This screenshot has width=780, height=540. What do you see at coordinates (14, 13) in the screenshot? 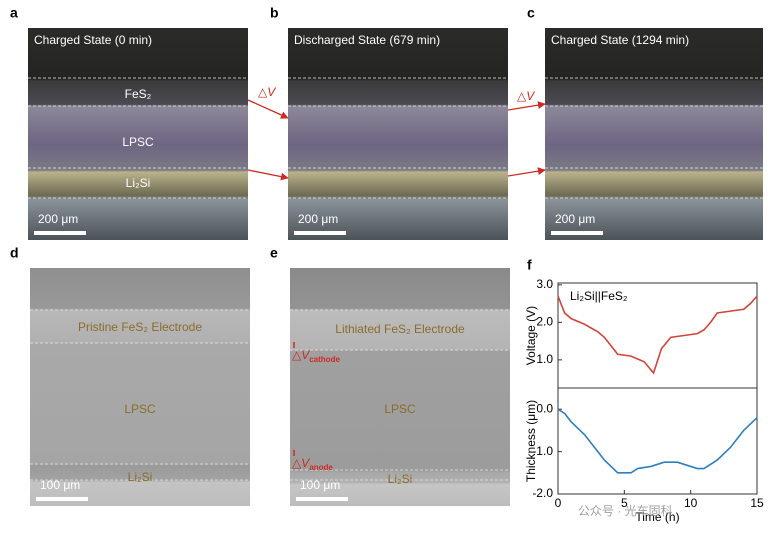
I see `panel-letter: a` at bounding box center [14, 13].